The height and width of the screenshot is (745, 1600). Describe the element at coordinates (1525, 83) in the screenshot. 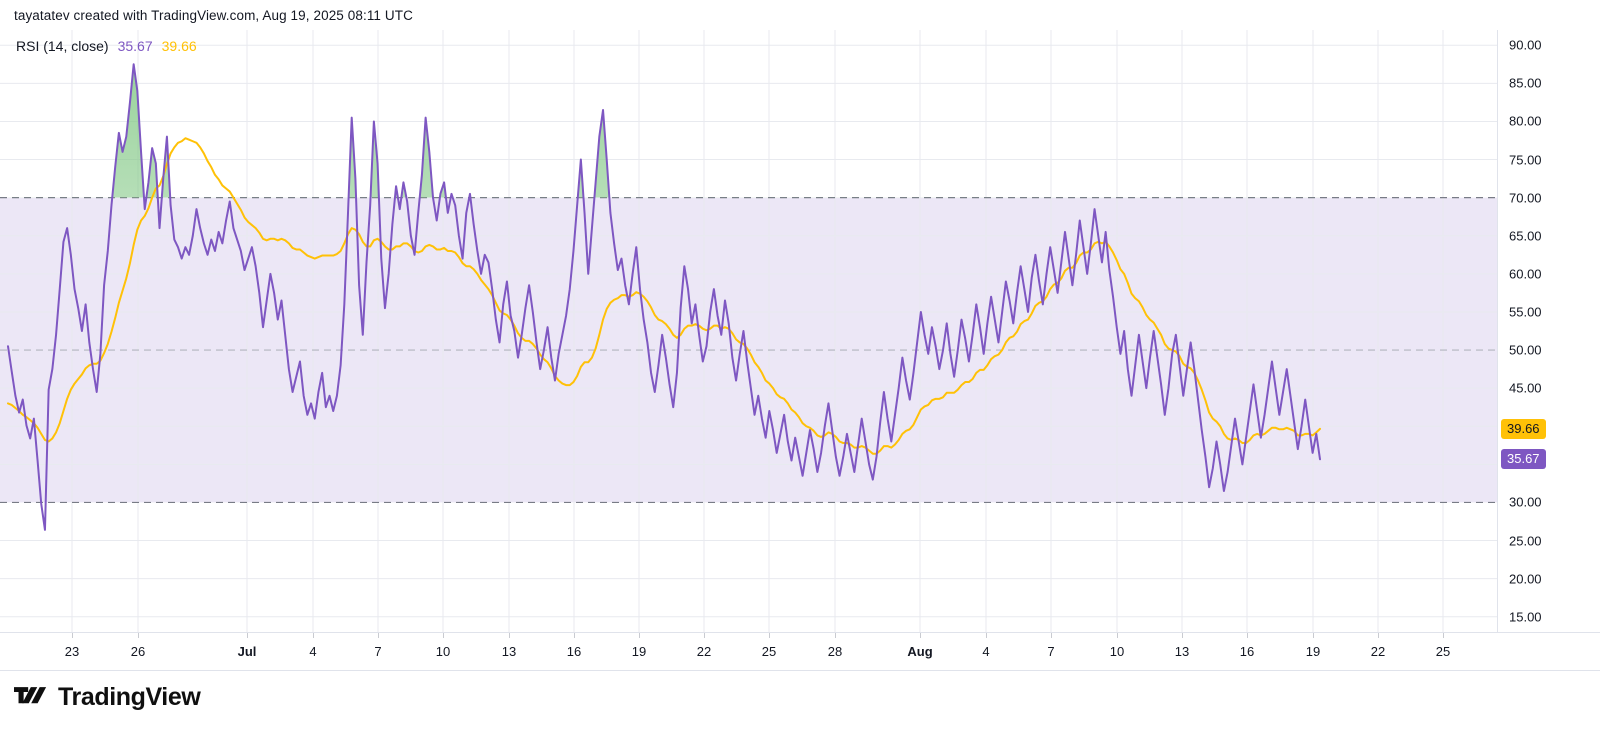

I see `price-axis-tick: 85.00` at that location.